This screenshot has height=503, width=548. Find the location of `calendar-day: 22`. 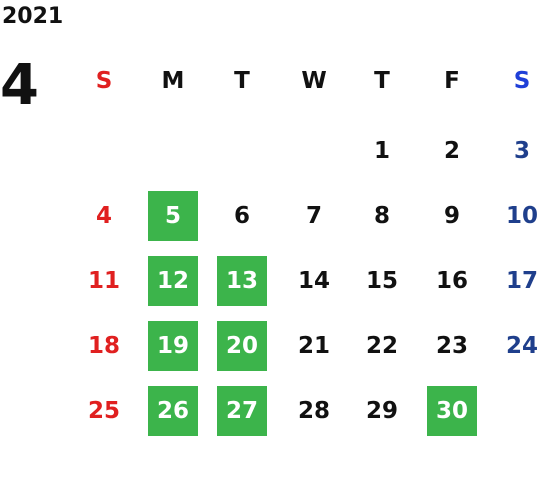

calendar-day: 22 is located at coordinates (381, 346).